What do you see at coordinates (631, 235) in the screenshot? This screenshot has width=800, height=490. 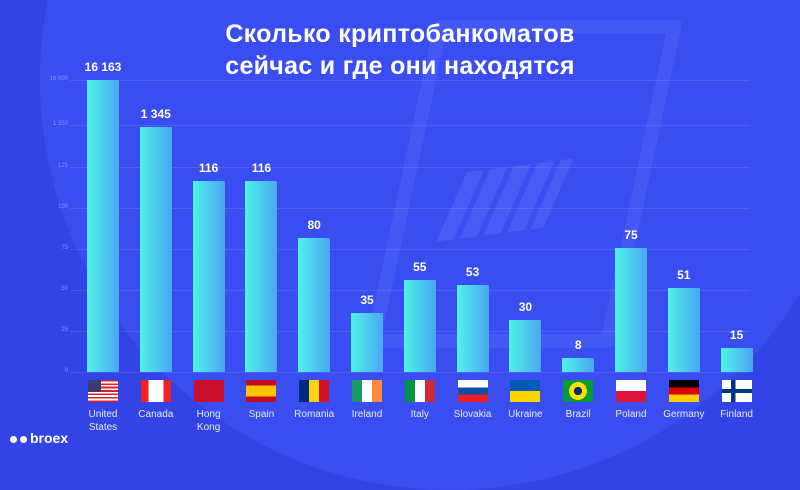 I see `bar-value-label: 75` at bounding box center [631, 235].